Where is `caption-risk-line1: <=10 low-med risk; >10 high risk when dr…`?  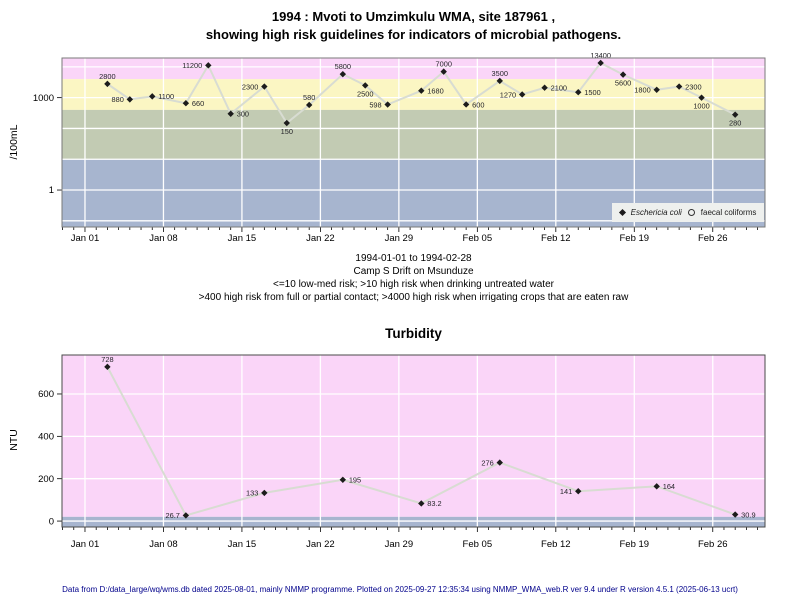
caption-risk-line1: <=10 low-med risk; >10 high risk when dr… is located at coordinates (413, 284).